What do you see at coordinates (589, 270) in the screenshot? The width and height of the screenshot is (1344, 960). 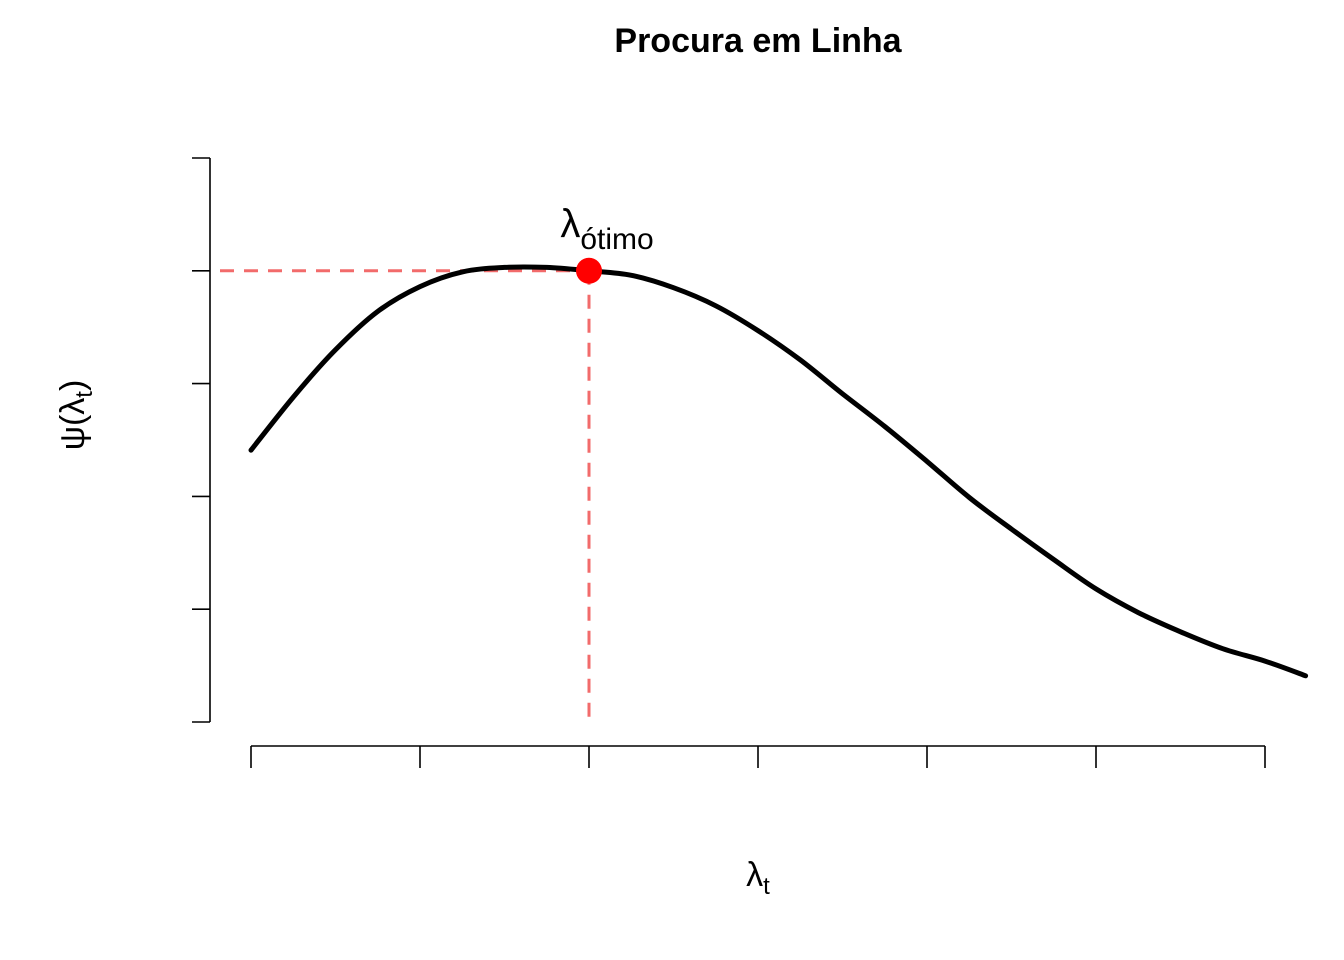 I see `optimum-point` at bounding box center [589, 270].